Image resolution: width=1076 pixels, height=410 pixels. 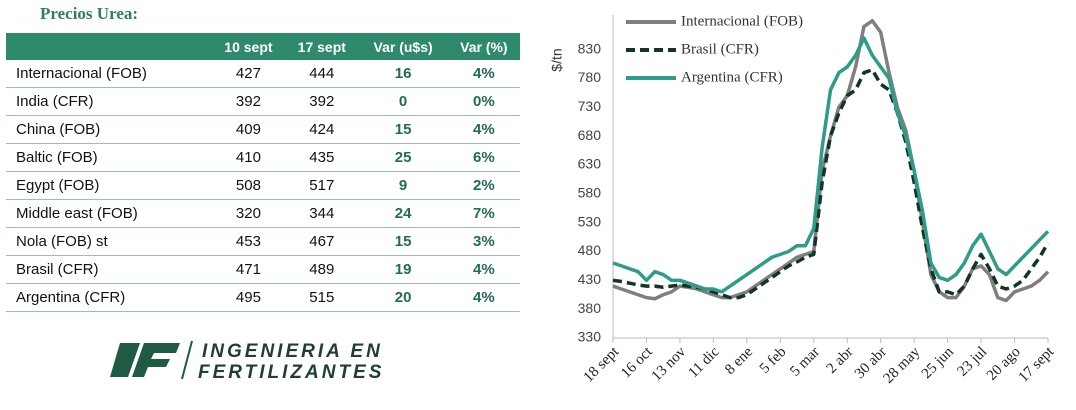 I want to click on table-cell: 3%, so click(x=483, y=241).